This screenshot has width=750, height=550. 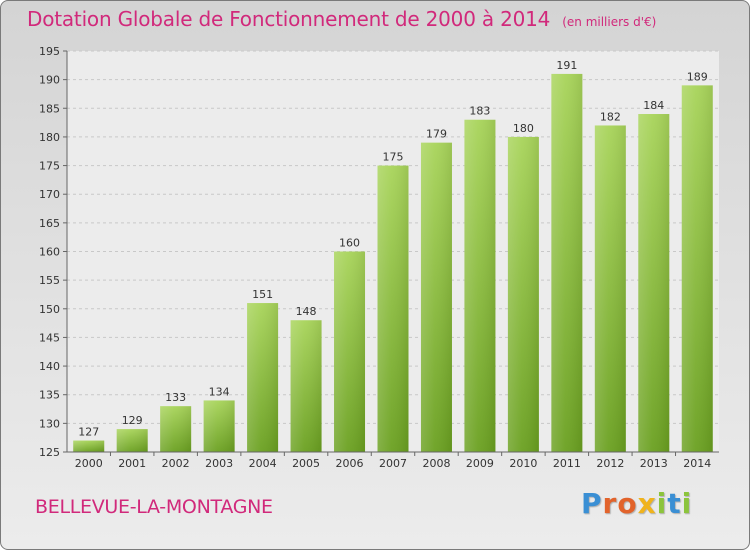 I want to click on y-tick-label: 195, so click(x=49, y=51).